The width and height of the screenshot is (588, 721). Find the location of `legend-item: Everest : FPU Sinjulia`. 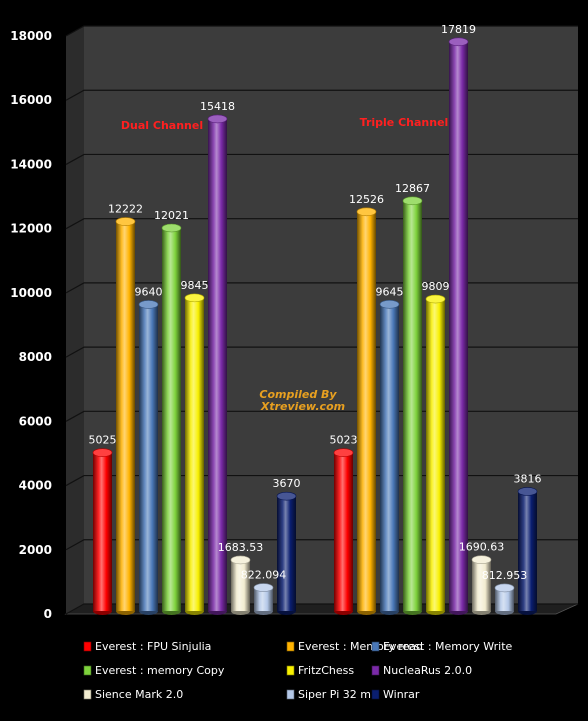

legend-item: Everest : FPU Sinjulia is located at coordinates (147, 646).